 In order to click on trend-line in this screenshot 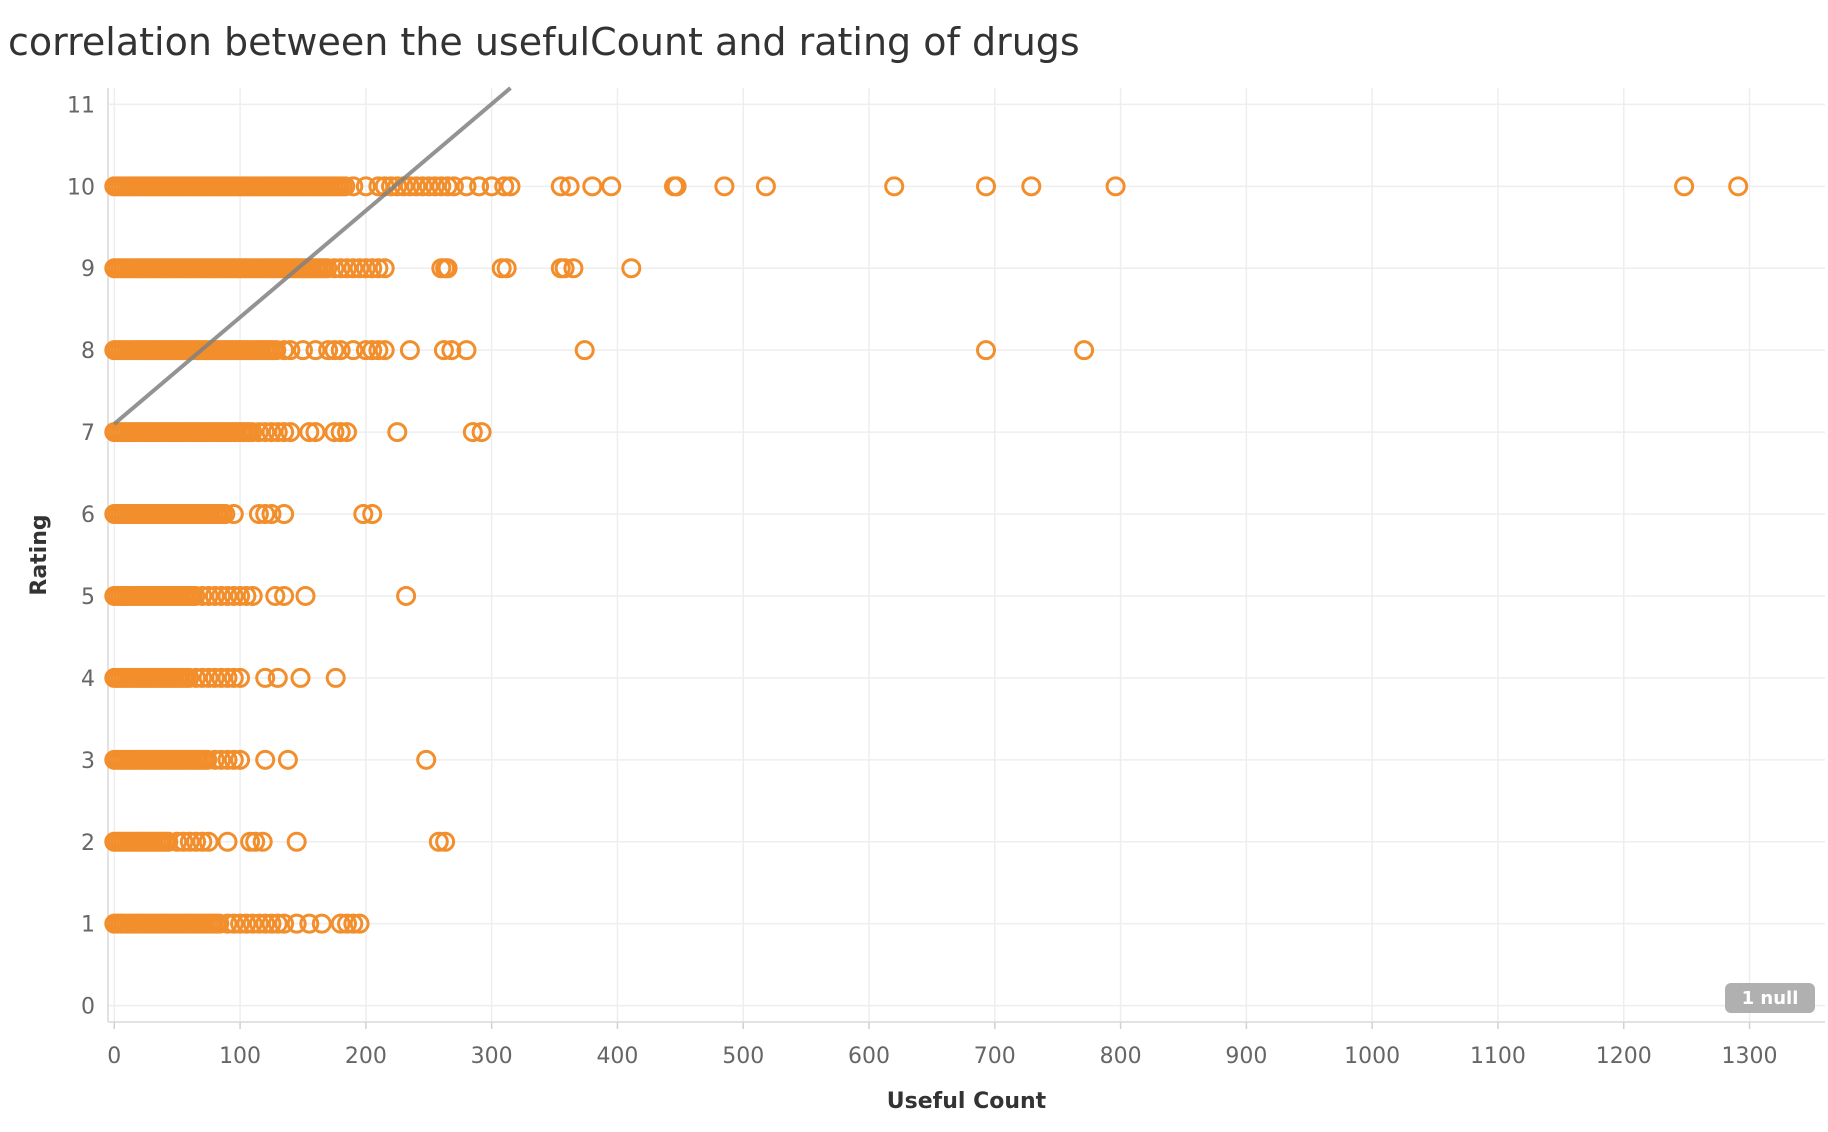, I will do `click(312, 256)`.